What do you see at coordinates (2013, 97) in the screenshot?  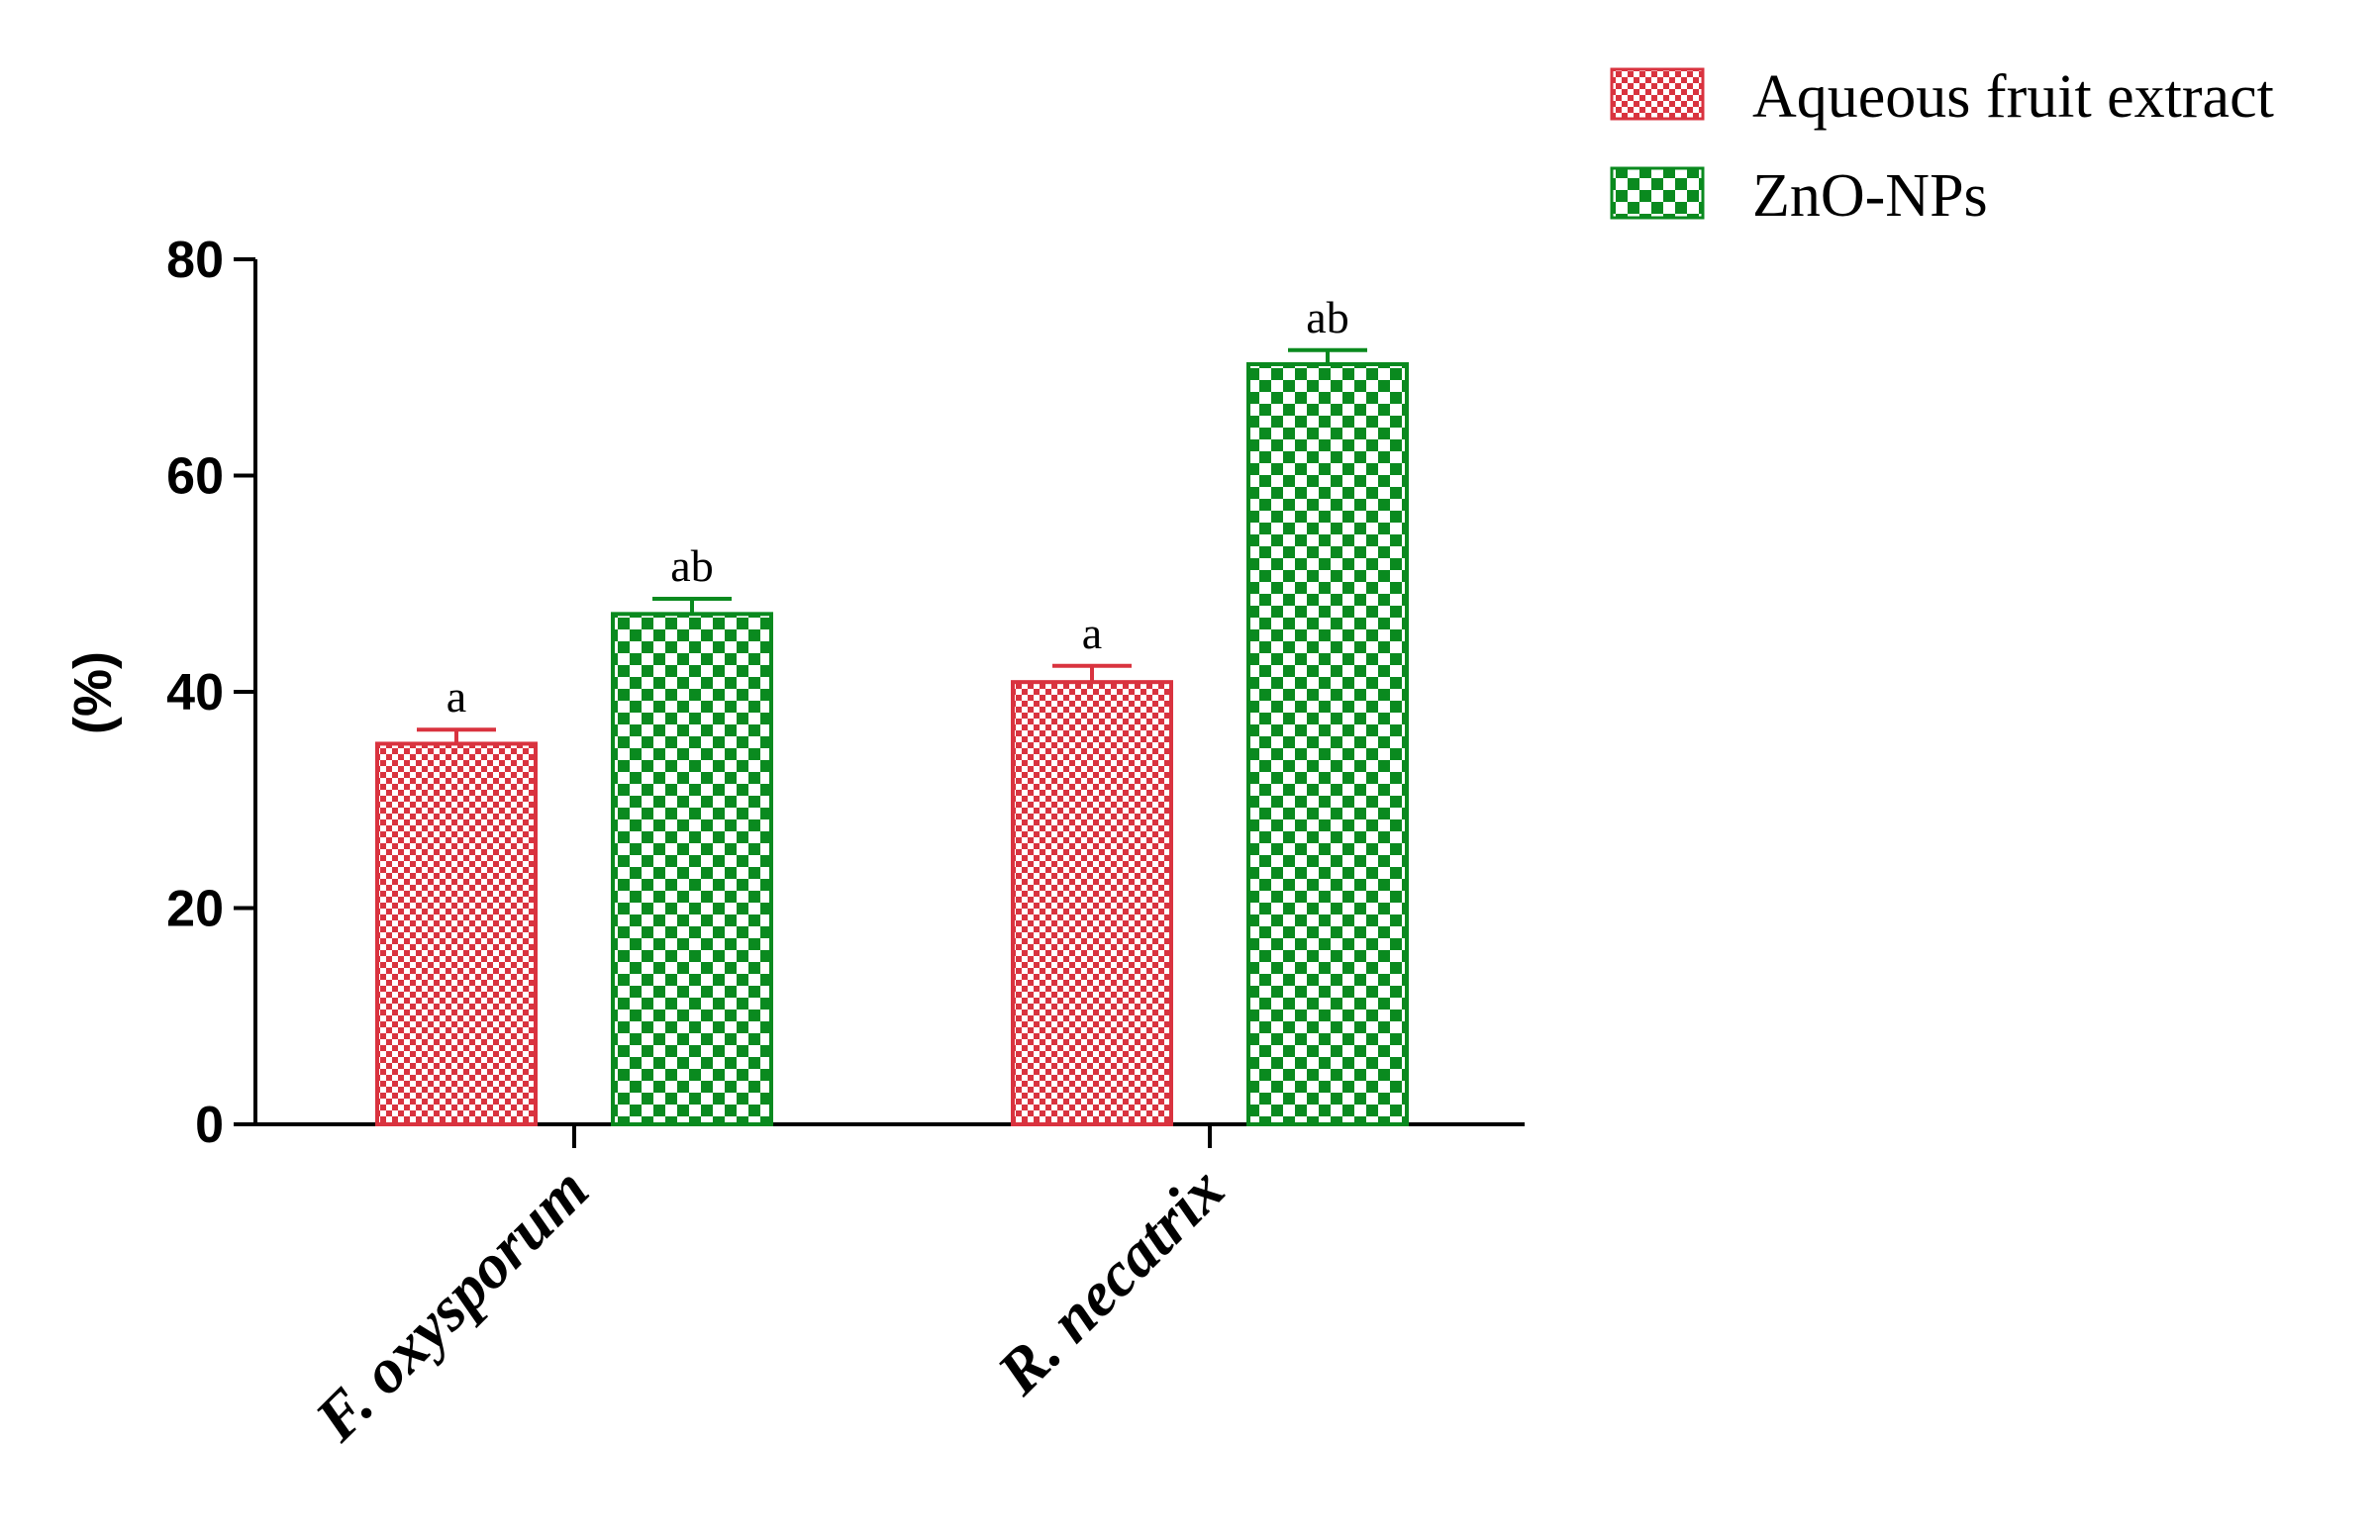 I see `legend-label-aqueous-fruit-extract: Aqueous fruit extract` at bounding box center [2013, 97].